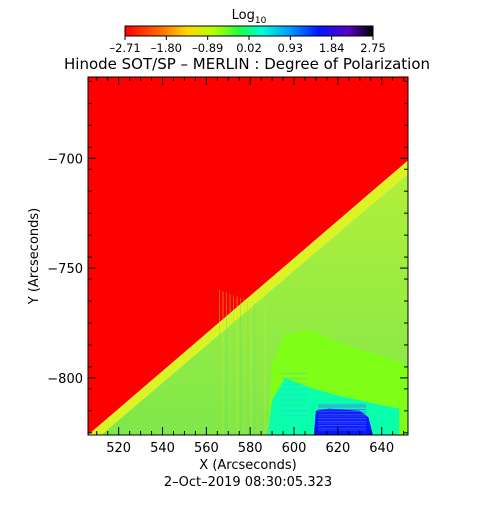  I want to click on colorbar-gradient, so click(249, 31).